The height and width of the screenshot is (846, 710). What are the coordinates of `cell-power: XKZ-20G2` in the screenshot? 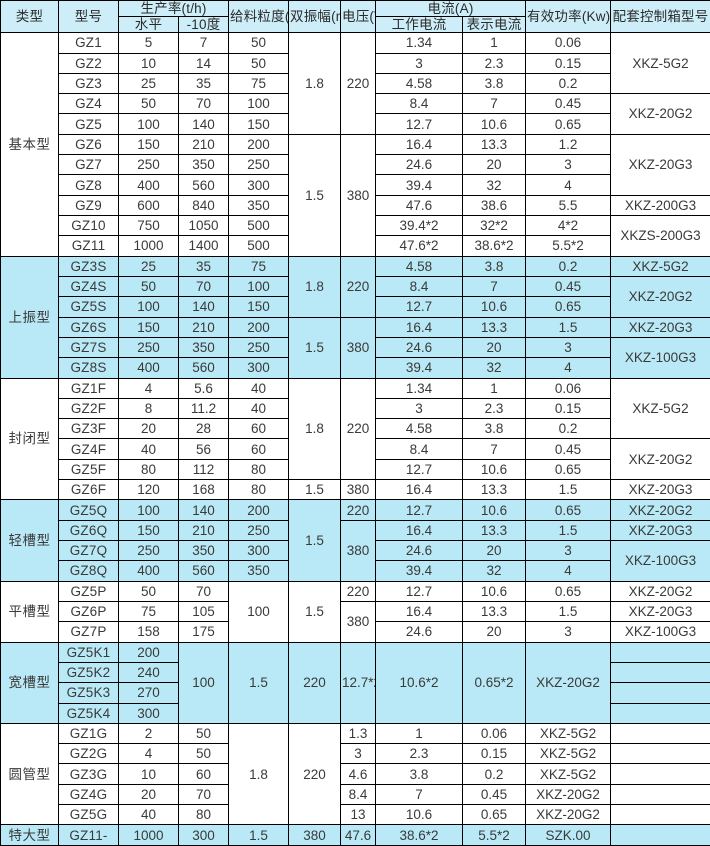 It's located at (568, 794).